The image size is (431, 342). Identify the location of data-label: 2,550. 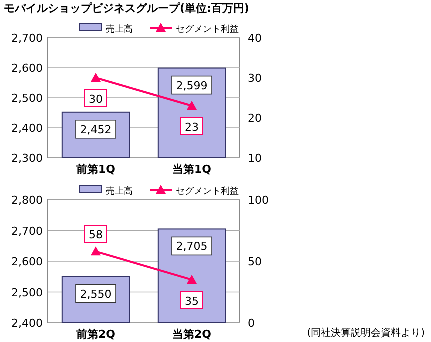
(96, 294).